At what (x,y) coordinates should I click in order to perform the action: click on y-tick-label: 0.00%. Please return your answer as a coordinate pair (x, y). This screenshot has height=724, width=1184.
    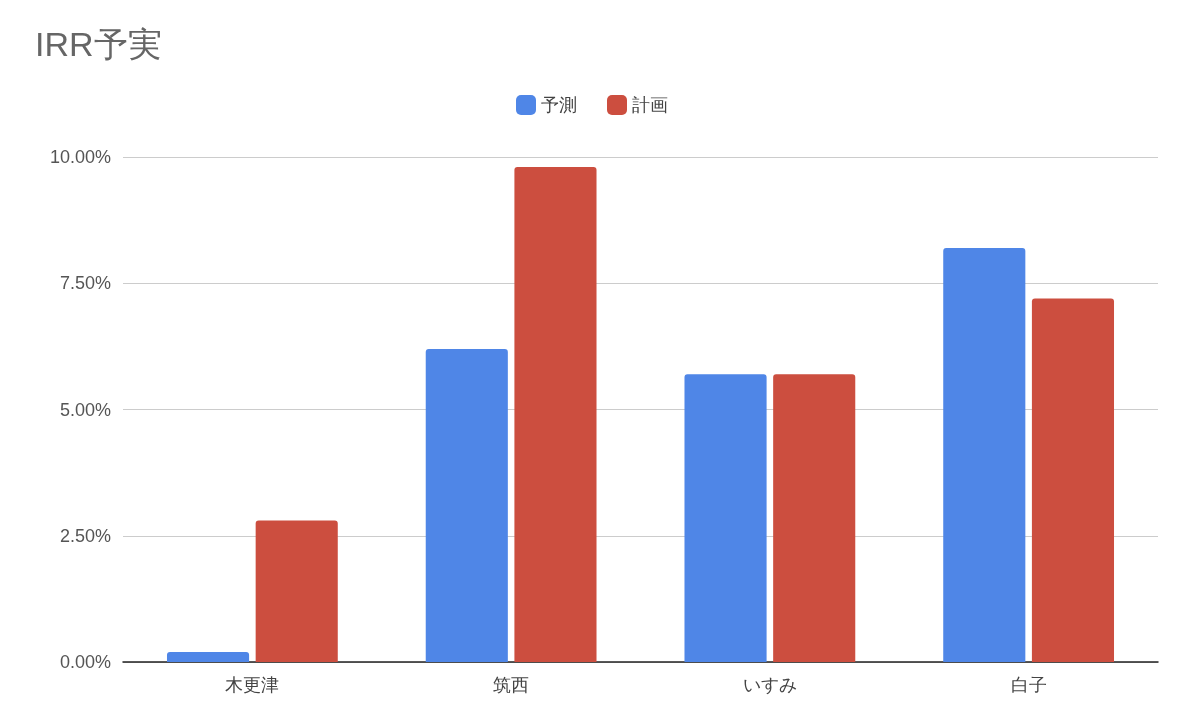
    Looking at the image, I should click on (85, 662).